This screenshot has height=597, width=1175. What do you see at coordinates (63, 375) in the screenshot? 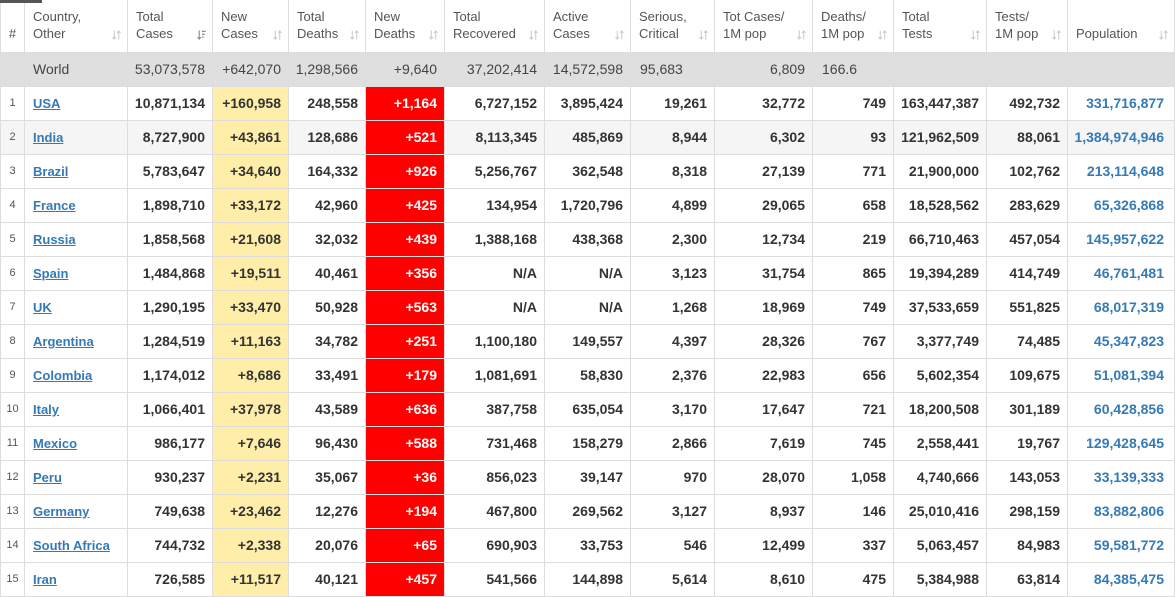
I see `country-link: Colombia` at bounding box center [63, 375].